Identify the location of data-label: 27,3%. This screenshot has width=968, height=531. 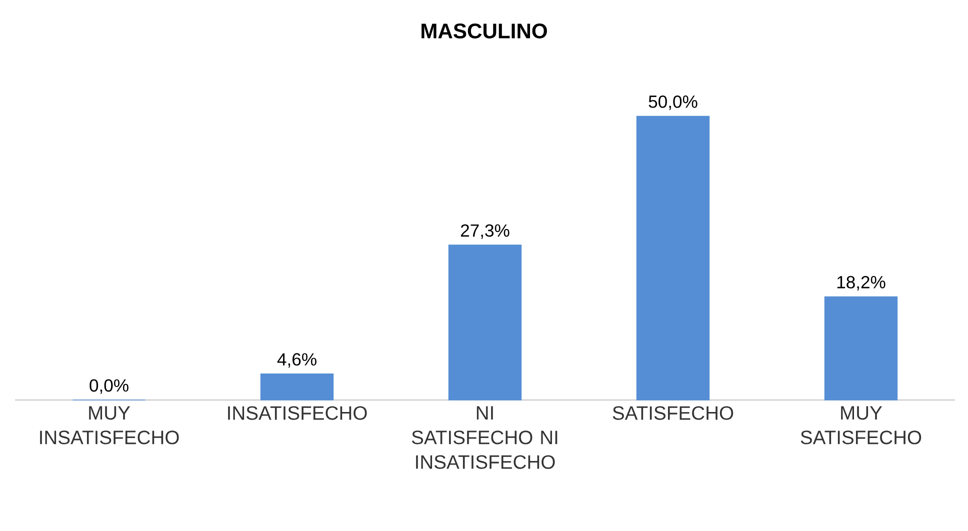
(485, 231).